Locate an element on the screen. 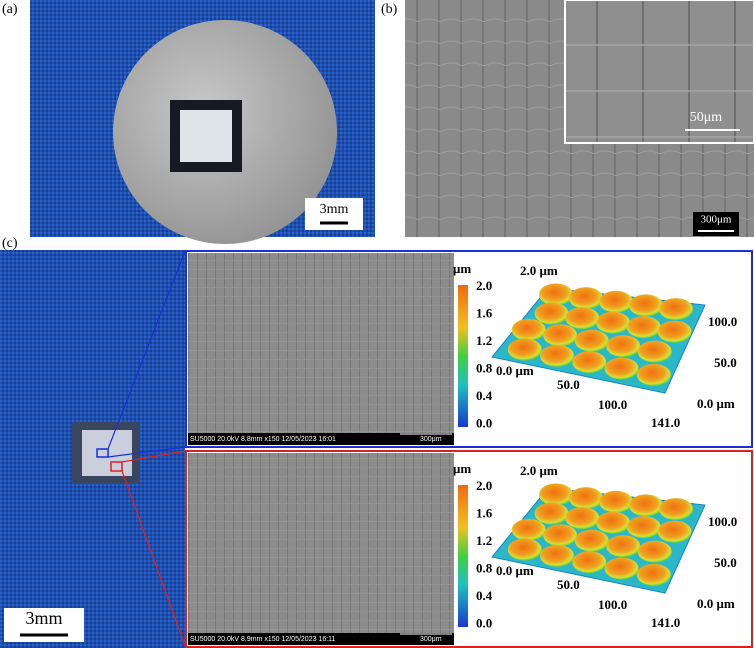 The width and height of the screenshot is (754, 648). zoom-box-blue is located at coordinates (102, 453).